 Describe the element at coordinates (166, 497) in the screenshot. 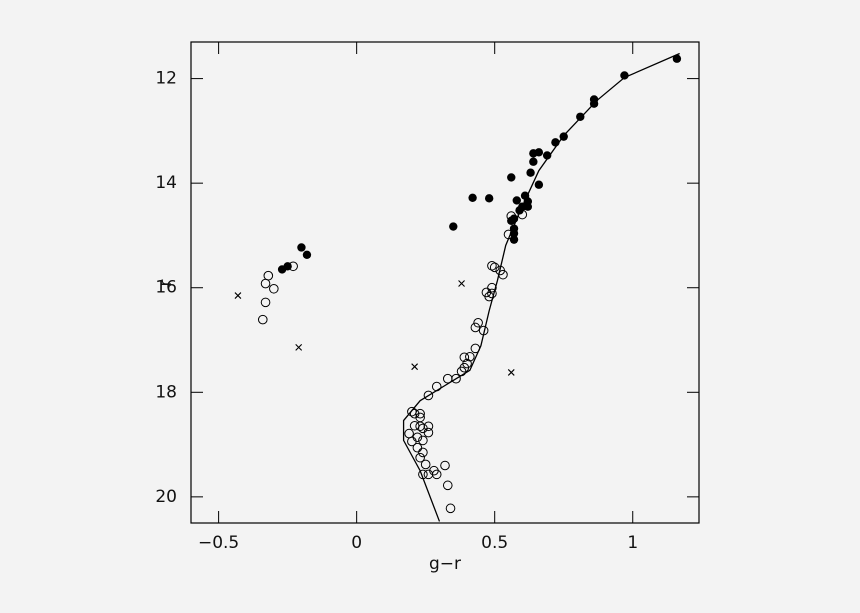

I see `y-tick-label: 20` at that location.